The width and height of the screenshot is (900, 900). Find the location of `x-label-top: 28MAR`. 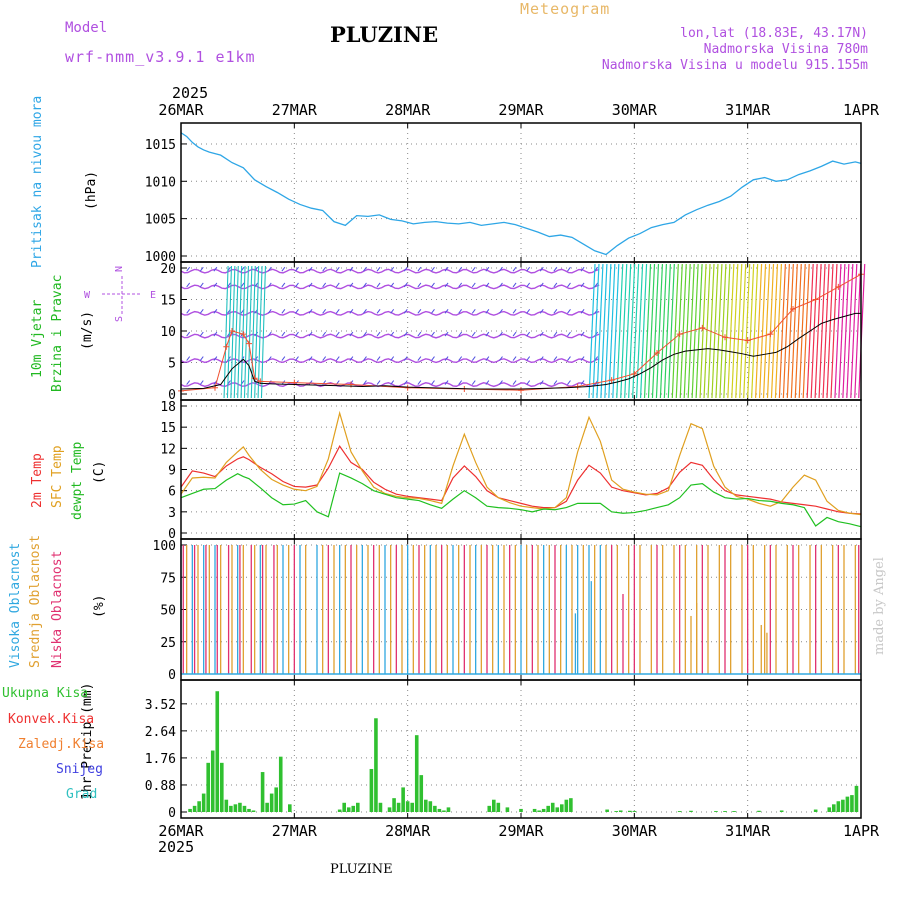

x-label-top: 28MAR is located at coordinates (408, 110).